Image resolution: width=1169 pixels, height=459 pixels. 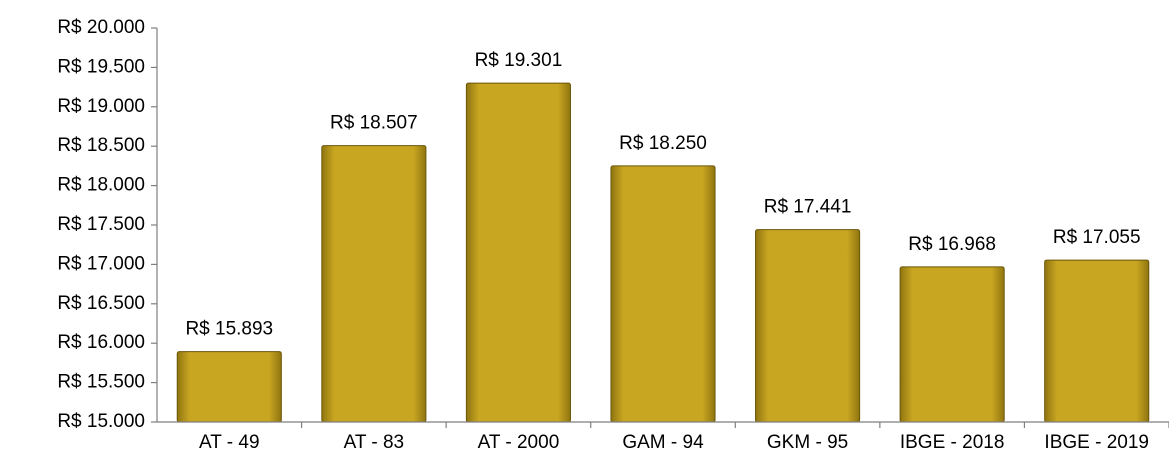 I want to click on data-label: R$ 17.441, so click(x=808, y=207).